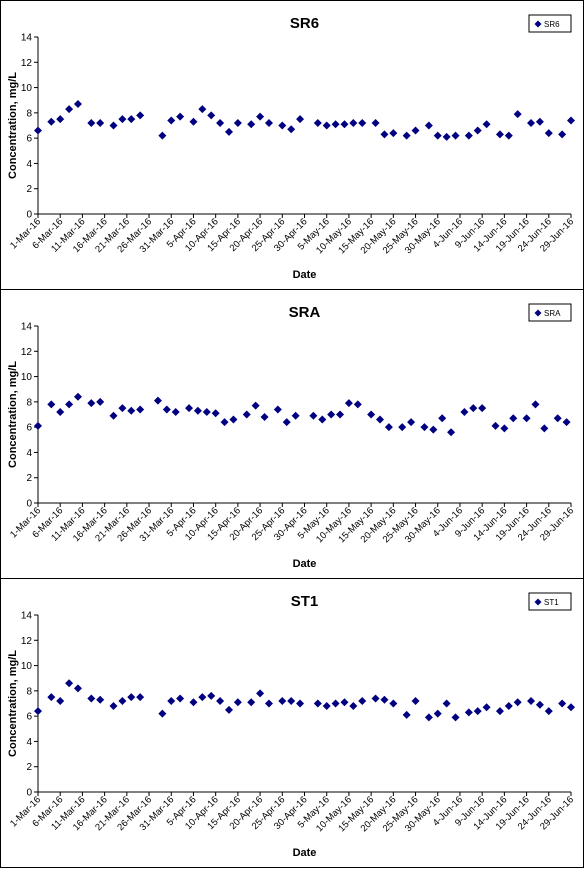 The image size is (585, 872). What do you see at coordinates (551, 602) in the screenshot?
I see `legend-label: ST1` at bounding box center [551, 602].